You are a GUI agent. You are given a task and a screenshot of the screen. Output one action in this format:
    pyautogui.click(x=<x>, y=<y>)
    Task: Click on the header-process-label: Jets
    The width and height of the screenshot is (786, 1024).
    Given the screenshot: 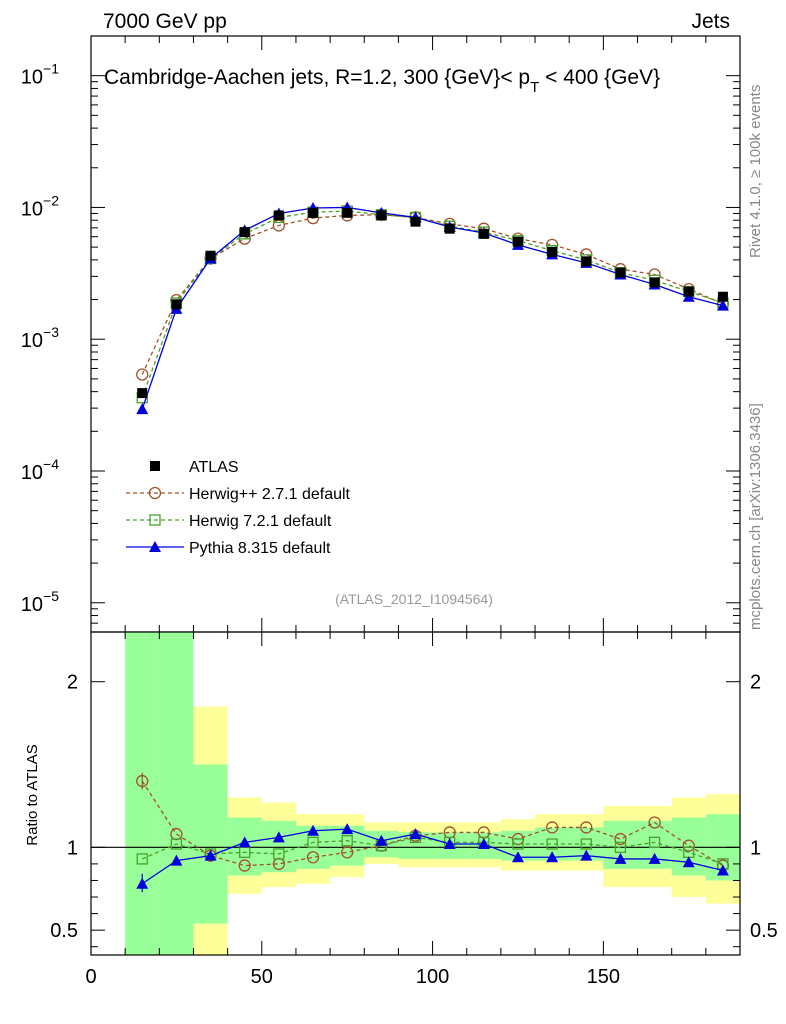 What is the action you would take?
    pyautogui.click(x=710, y=21)
    